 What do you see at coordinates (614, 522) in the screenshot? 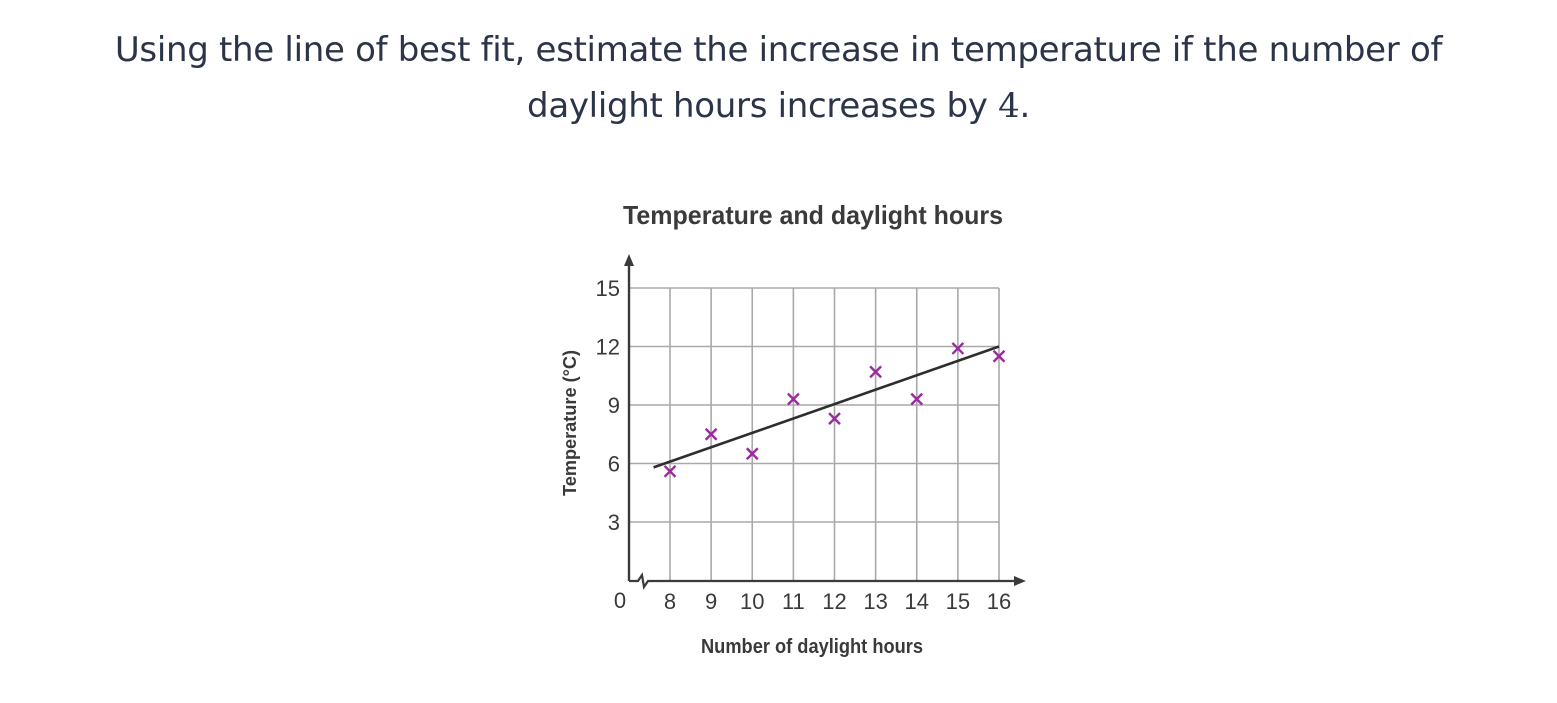
I see `y-tick-label: 3` at bounding box center [614, 522].